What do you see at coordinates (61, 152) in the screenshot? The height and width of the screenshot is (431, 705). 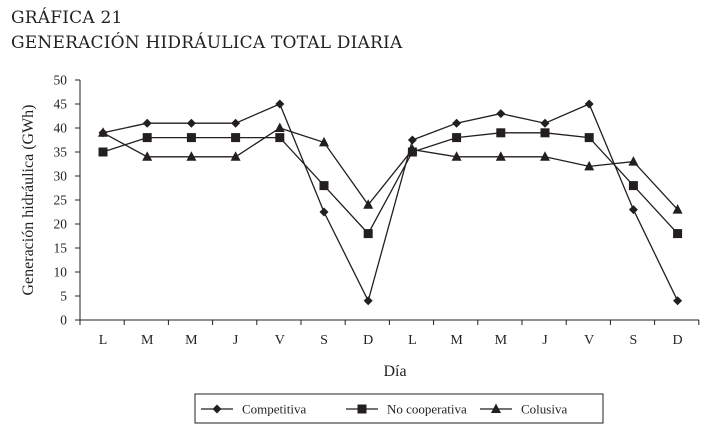 I see `y-tick-label: 35` at bounding box center [61, 152].